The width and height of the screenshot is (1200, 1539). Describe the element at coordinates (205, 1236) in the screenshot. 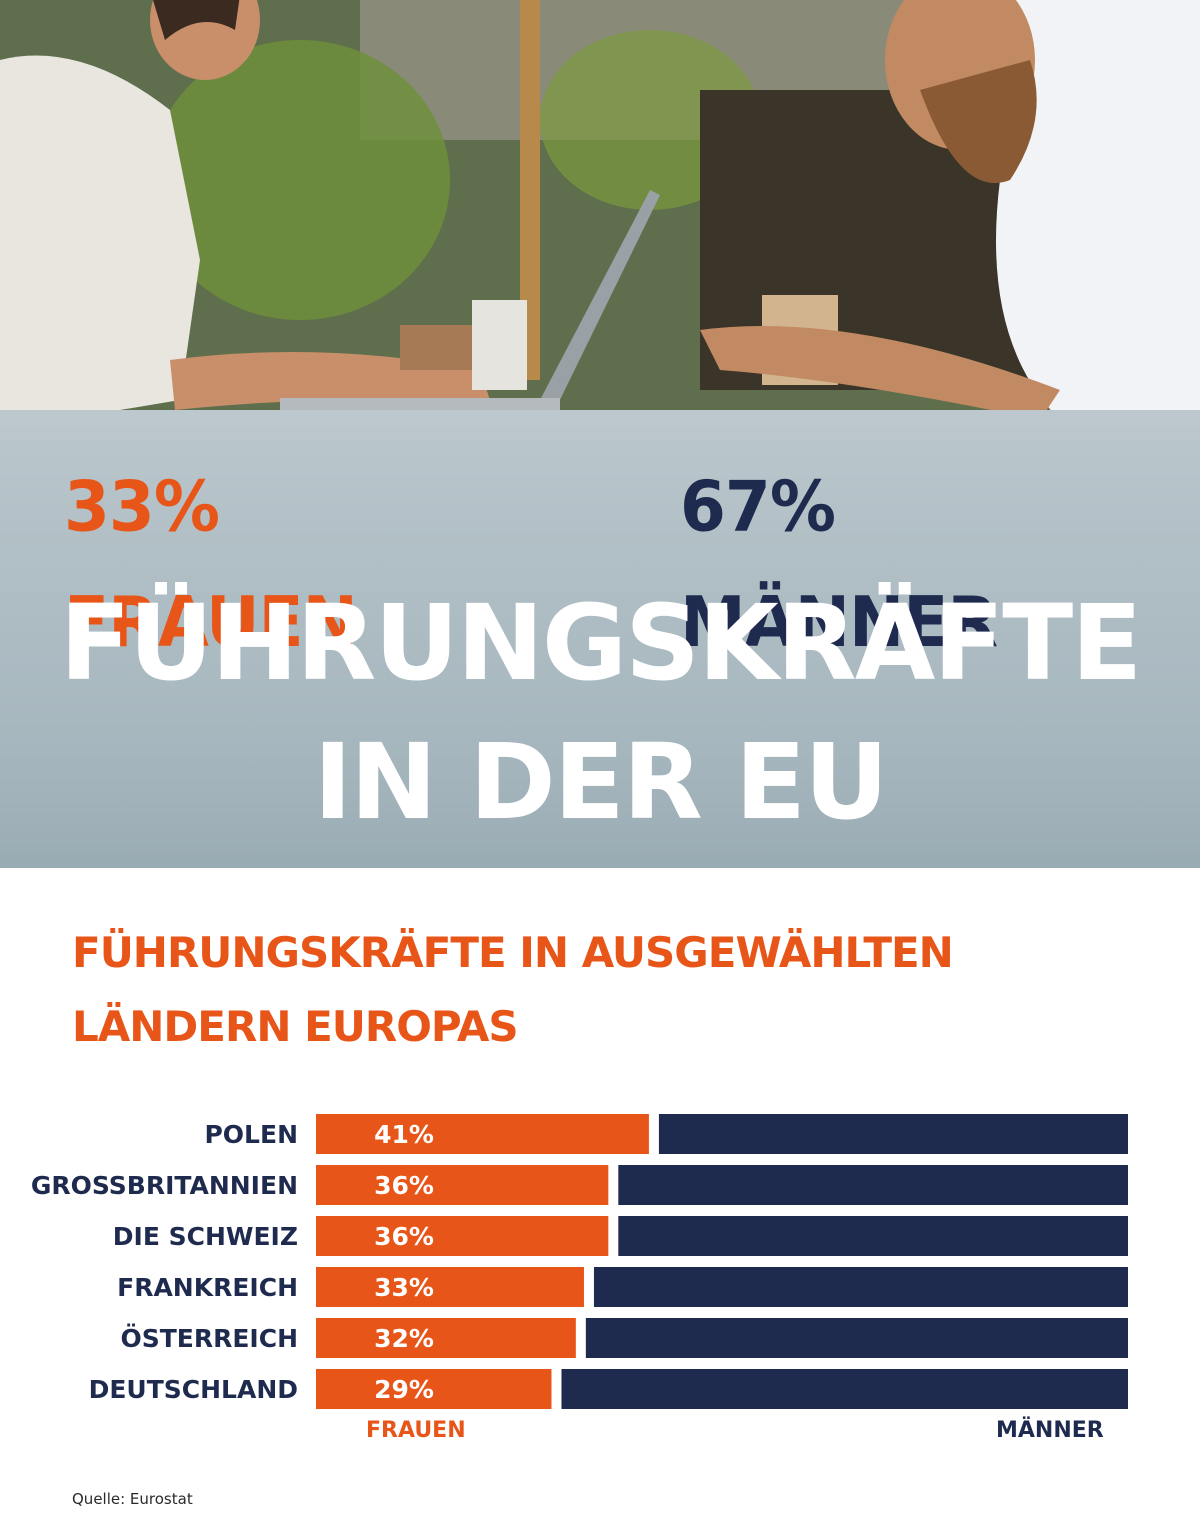

I see `category-label: DIE SCHWEIZ` at that location.